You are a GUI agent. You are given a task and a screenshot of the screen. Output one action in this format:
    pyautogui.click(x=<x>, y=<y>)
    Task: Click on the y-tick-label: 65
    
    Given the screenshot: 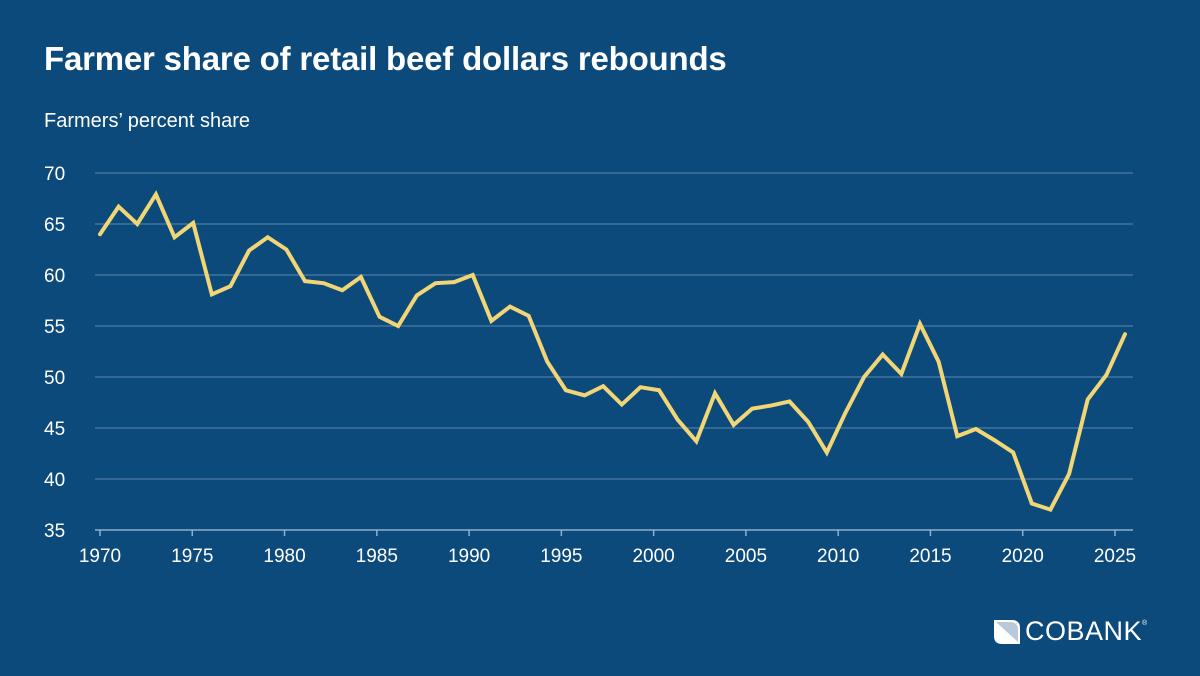 What is the action you would take?
    pyautogui.click(x=54, y=225)
    